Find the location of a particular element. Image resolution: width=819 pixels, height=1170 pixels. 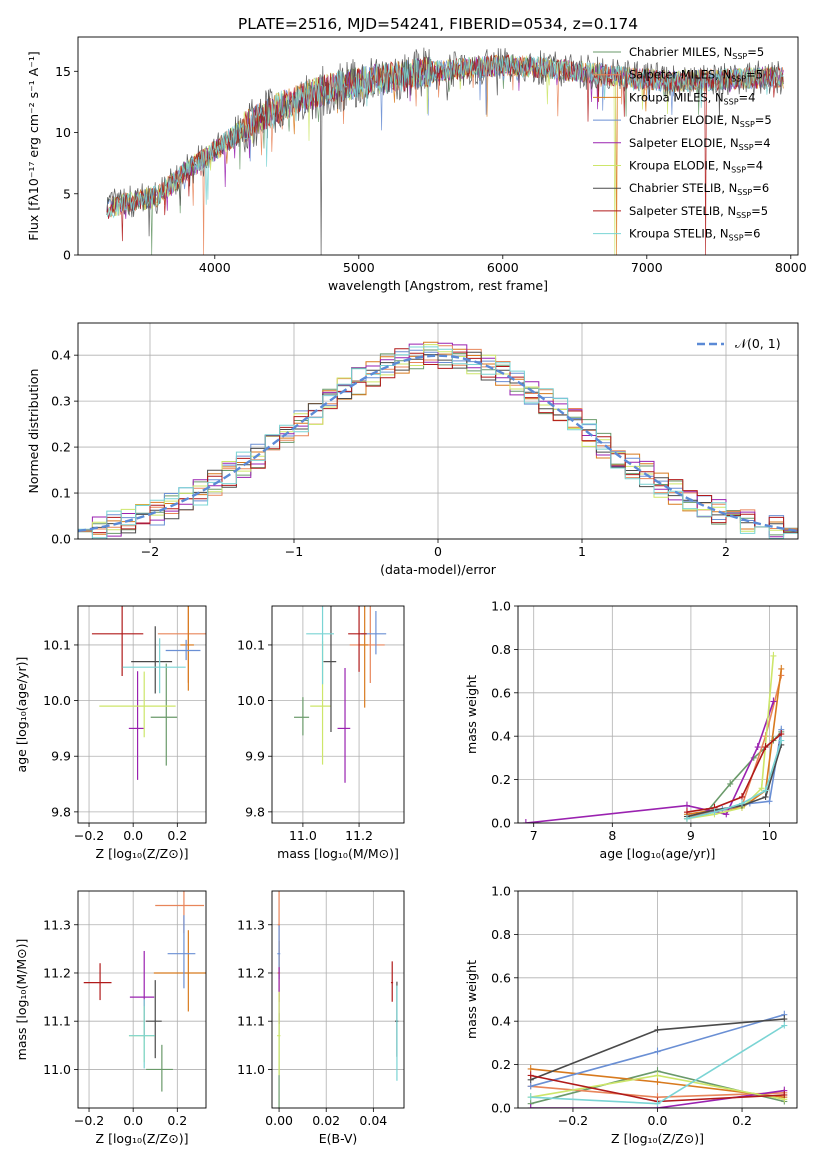

spectrum-line is located at coordinates (445, 137).